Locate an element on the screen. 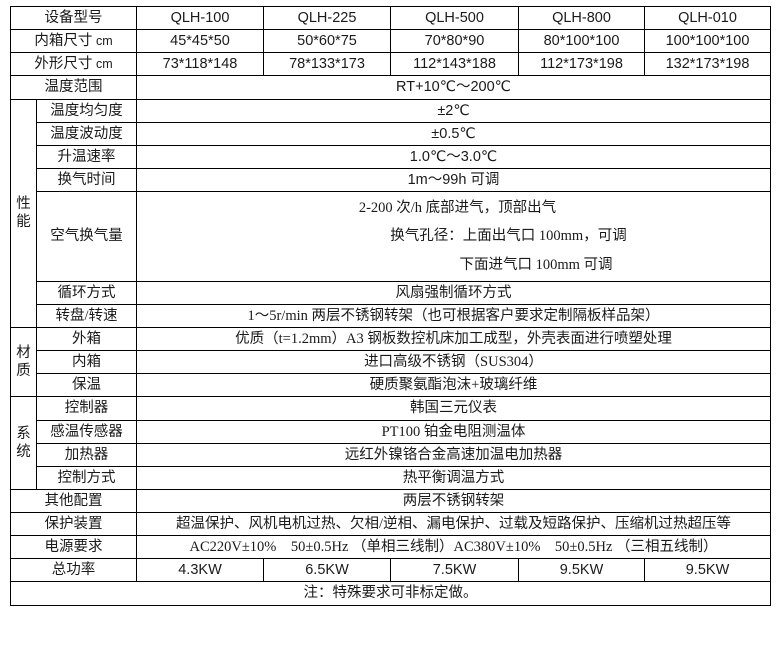  outer-size-value-4: 112*173*198 is located at coordinates (581, 64).